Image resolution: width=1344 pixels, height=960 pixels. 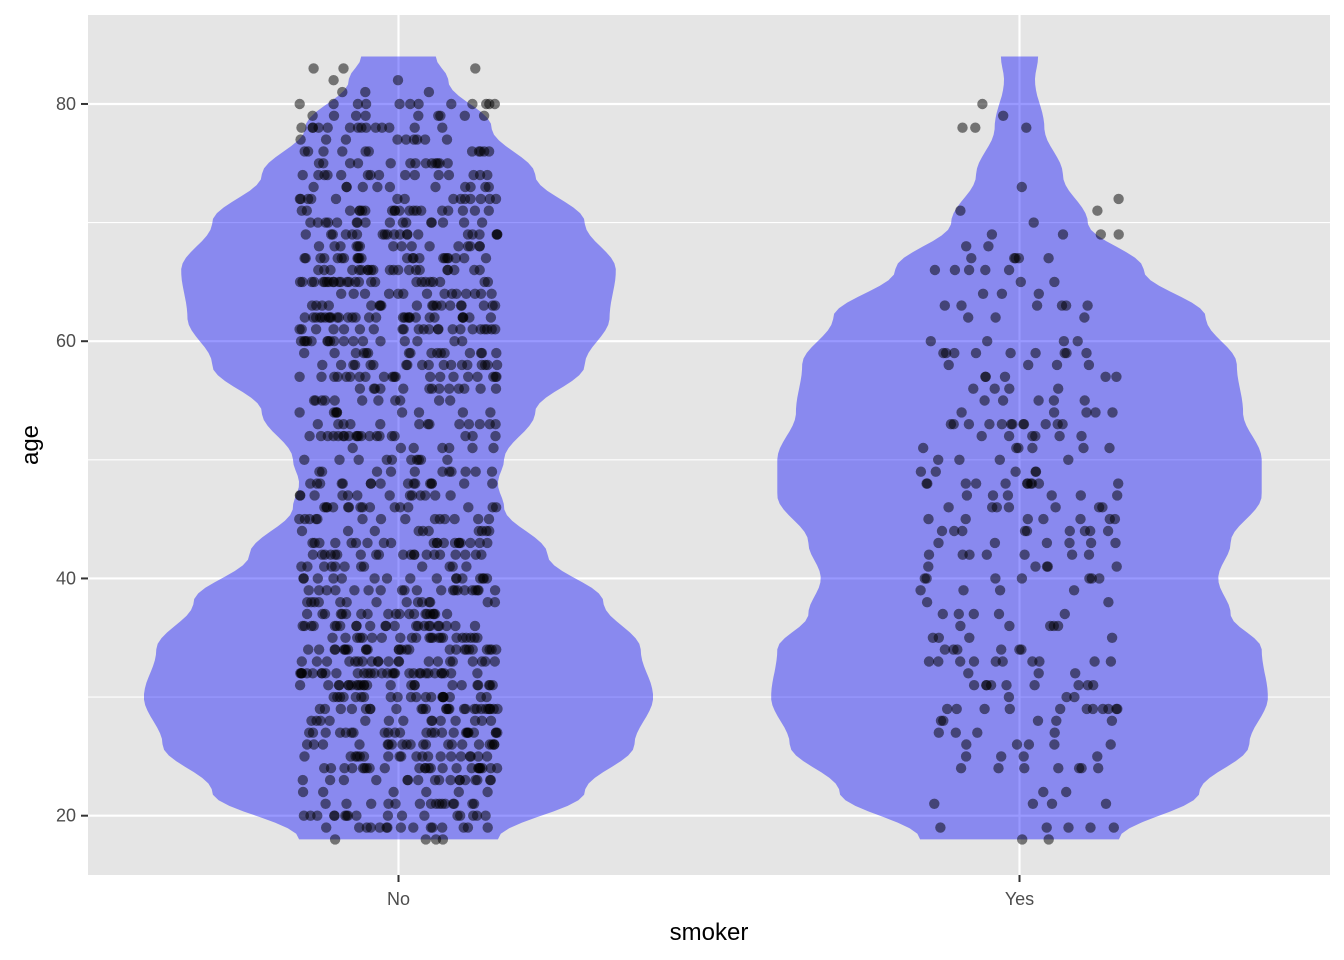 What do you see at coordinates (66, 104) in the screenshot?
I see `y-tick-label: 80` at bounding box center [66, 104].